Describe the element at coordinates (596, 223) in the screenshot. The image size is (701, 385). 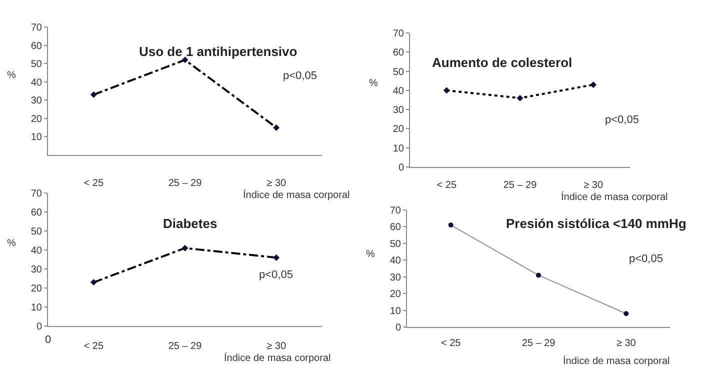
I see `text: Presión sistólica <140 mmHg` at that location.